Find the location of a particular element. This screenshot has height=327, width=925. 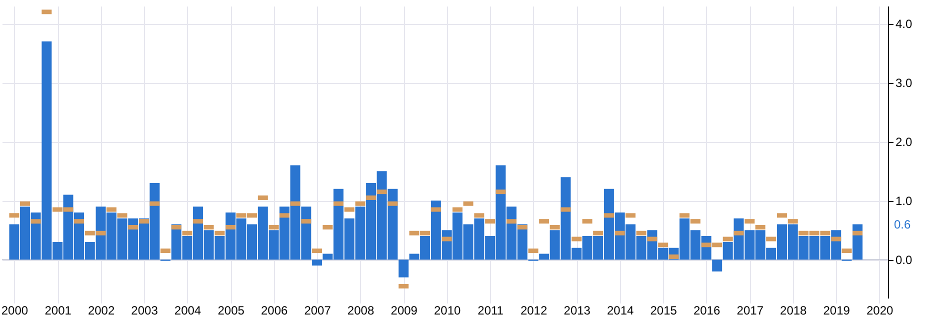

x-tick-label: 2010 is located at coordinates (448, 311).